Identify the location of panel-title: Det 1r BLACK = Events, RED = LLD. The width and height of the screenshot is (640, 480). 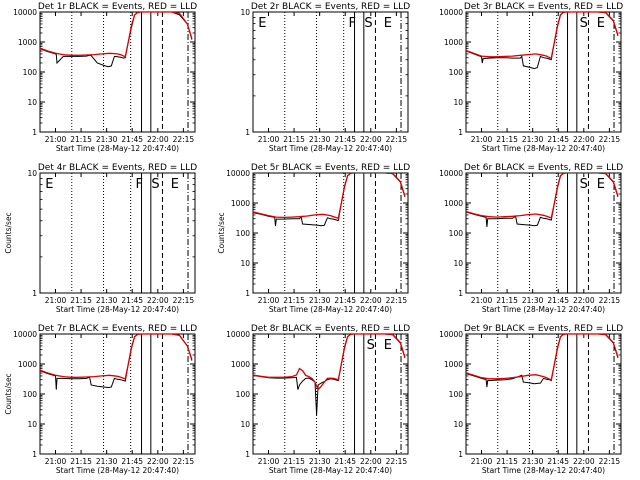
(117, 7).